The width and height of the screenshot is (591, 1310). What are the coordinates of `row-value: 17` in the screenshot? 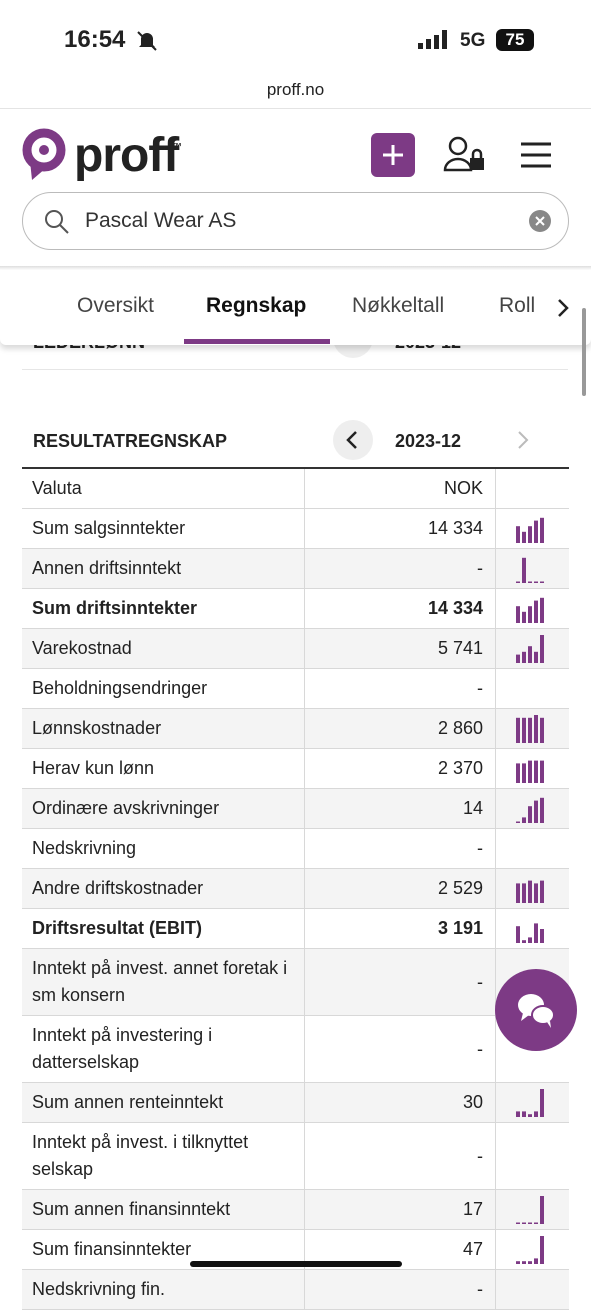 It's located at (400, 1209).